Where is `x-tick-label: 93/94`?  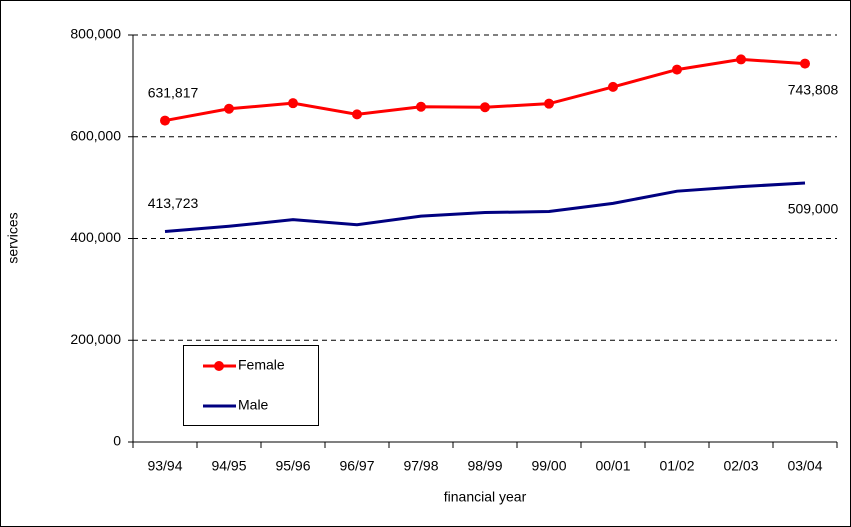
x-tick-label: 93/94 is located at coordinates (164, 466).